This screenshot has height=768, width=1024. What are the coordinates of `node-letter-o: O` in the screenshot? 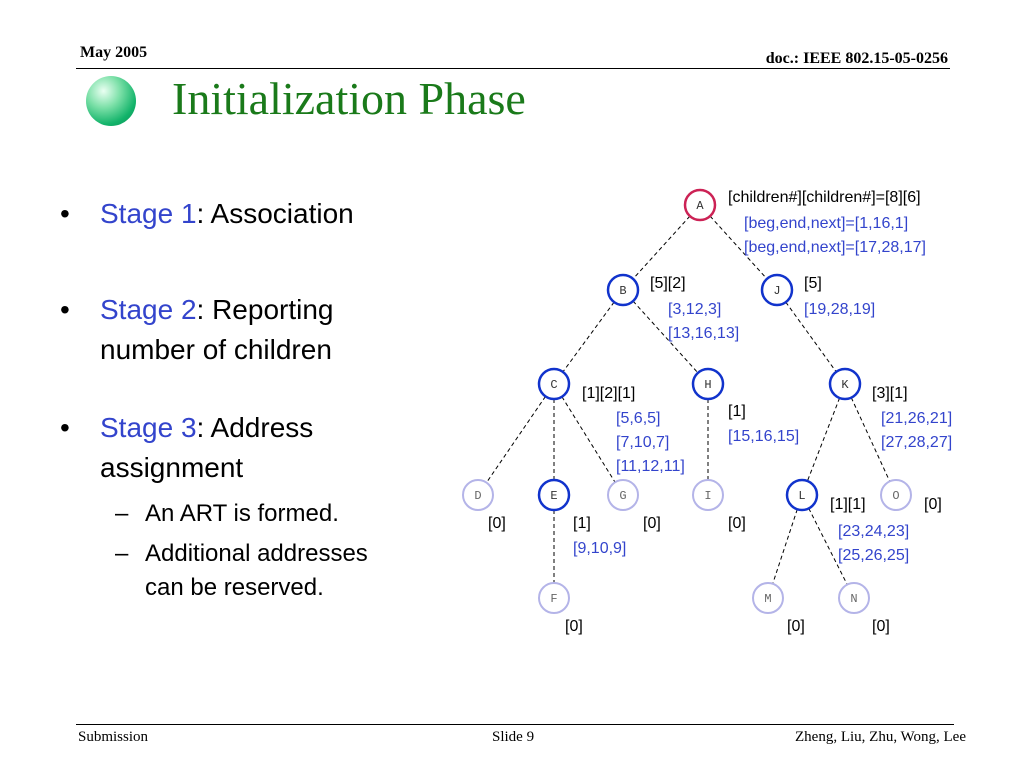 It's located at (895, 496).